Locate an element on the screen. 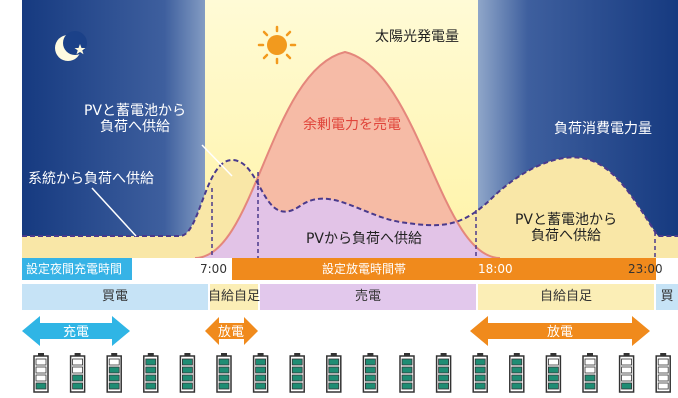 The image size is (678, 398). leader-line-pv-battery is located at coordinates (217, 160).